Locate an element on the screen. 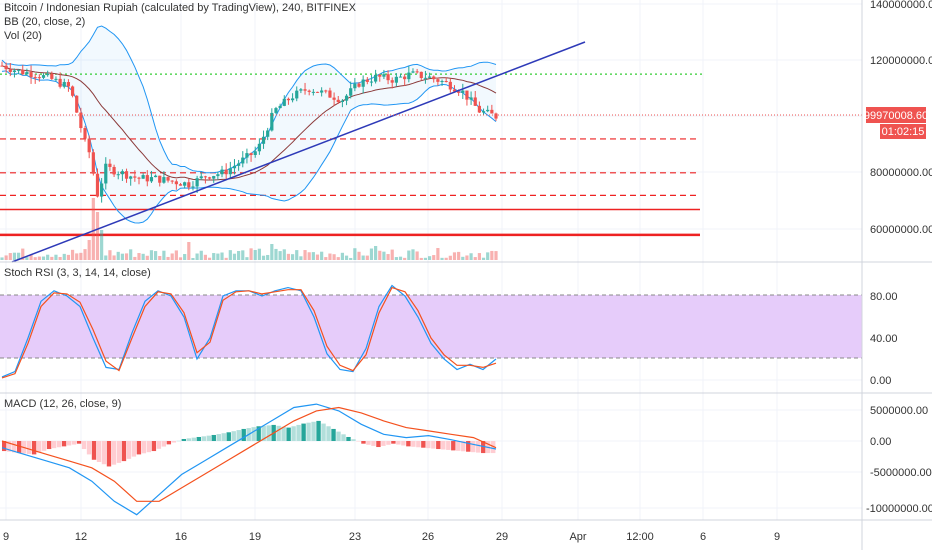  time-axis-label: 6 is located at coordinates (703, 537).